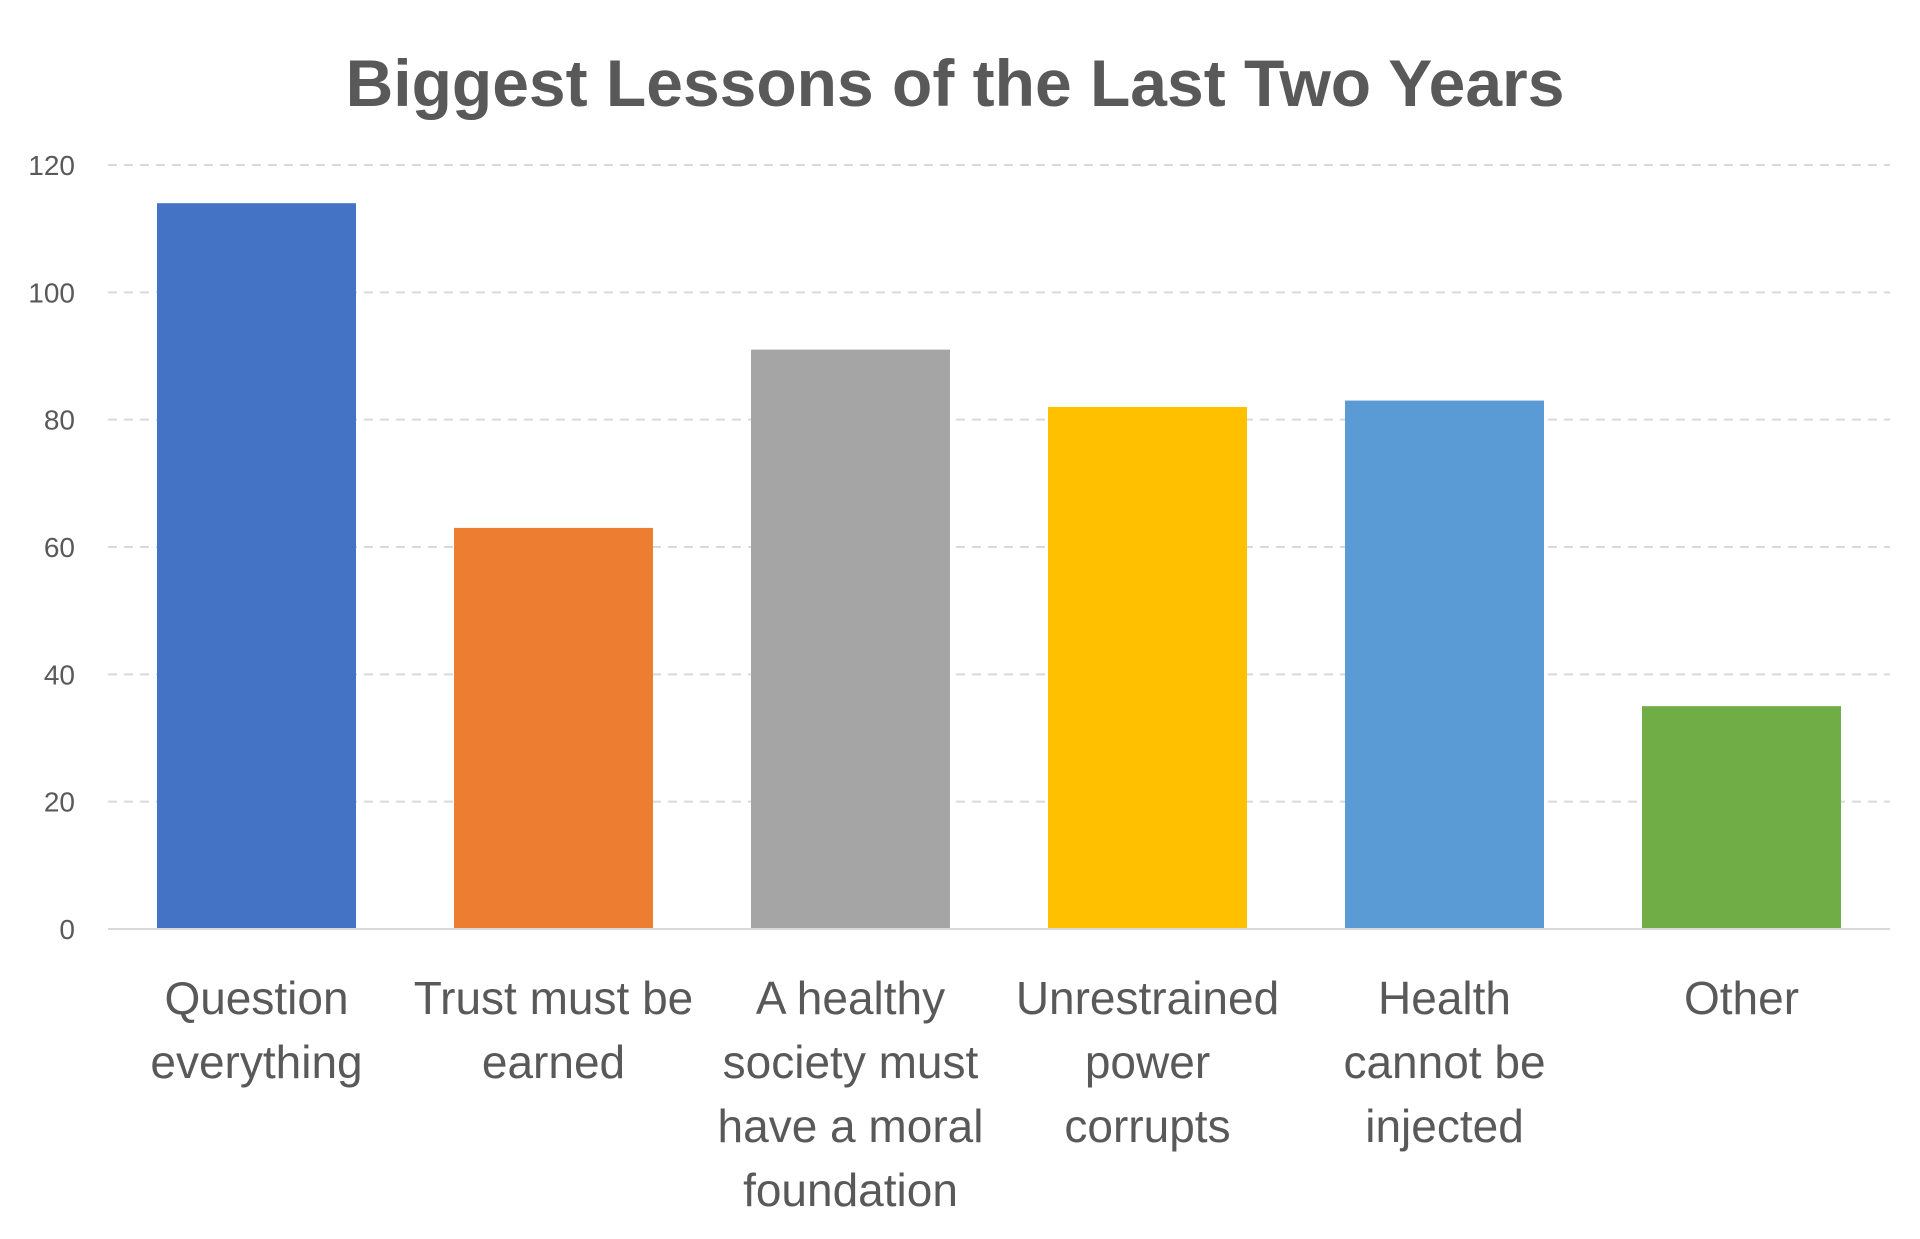 The image size is (1920, 1239). I want to click on x-tick-label: Other, so click(1741, 998).